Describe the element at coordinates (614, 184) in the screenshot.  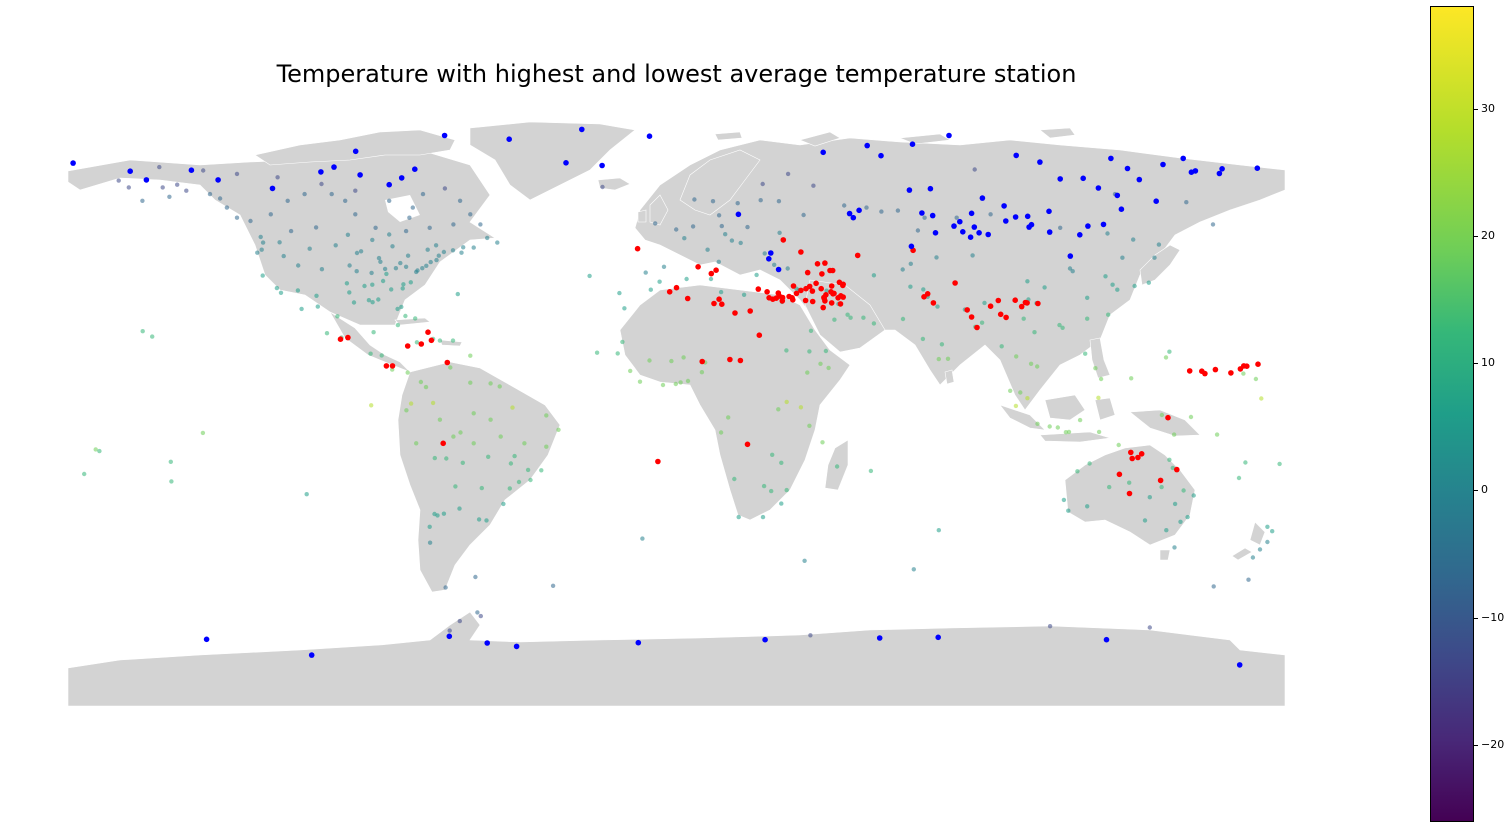
I see `iceland-landmass` at that location.